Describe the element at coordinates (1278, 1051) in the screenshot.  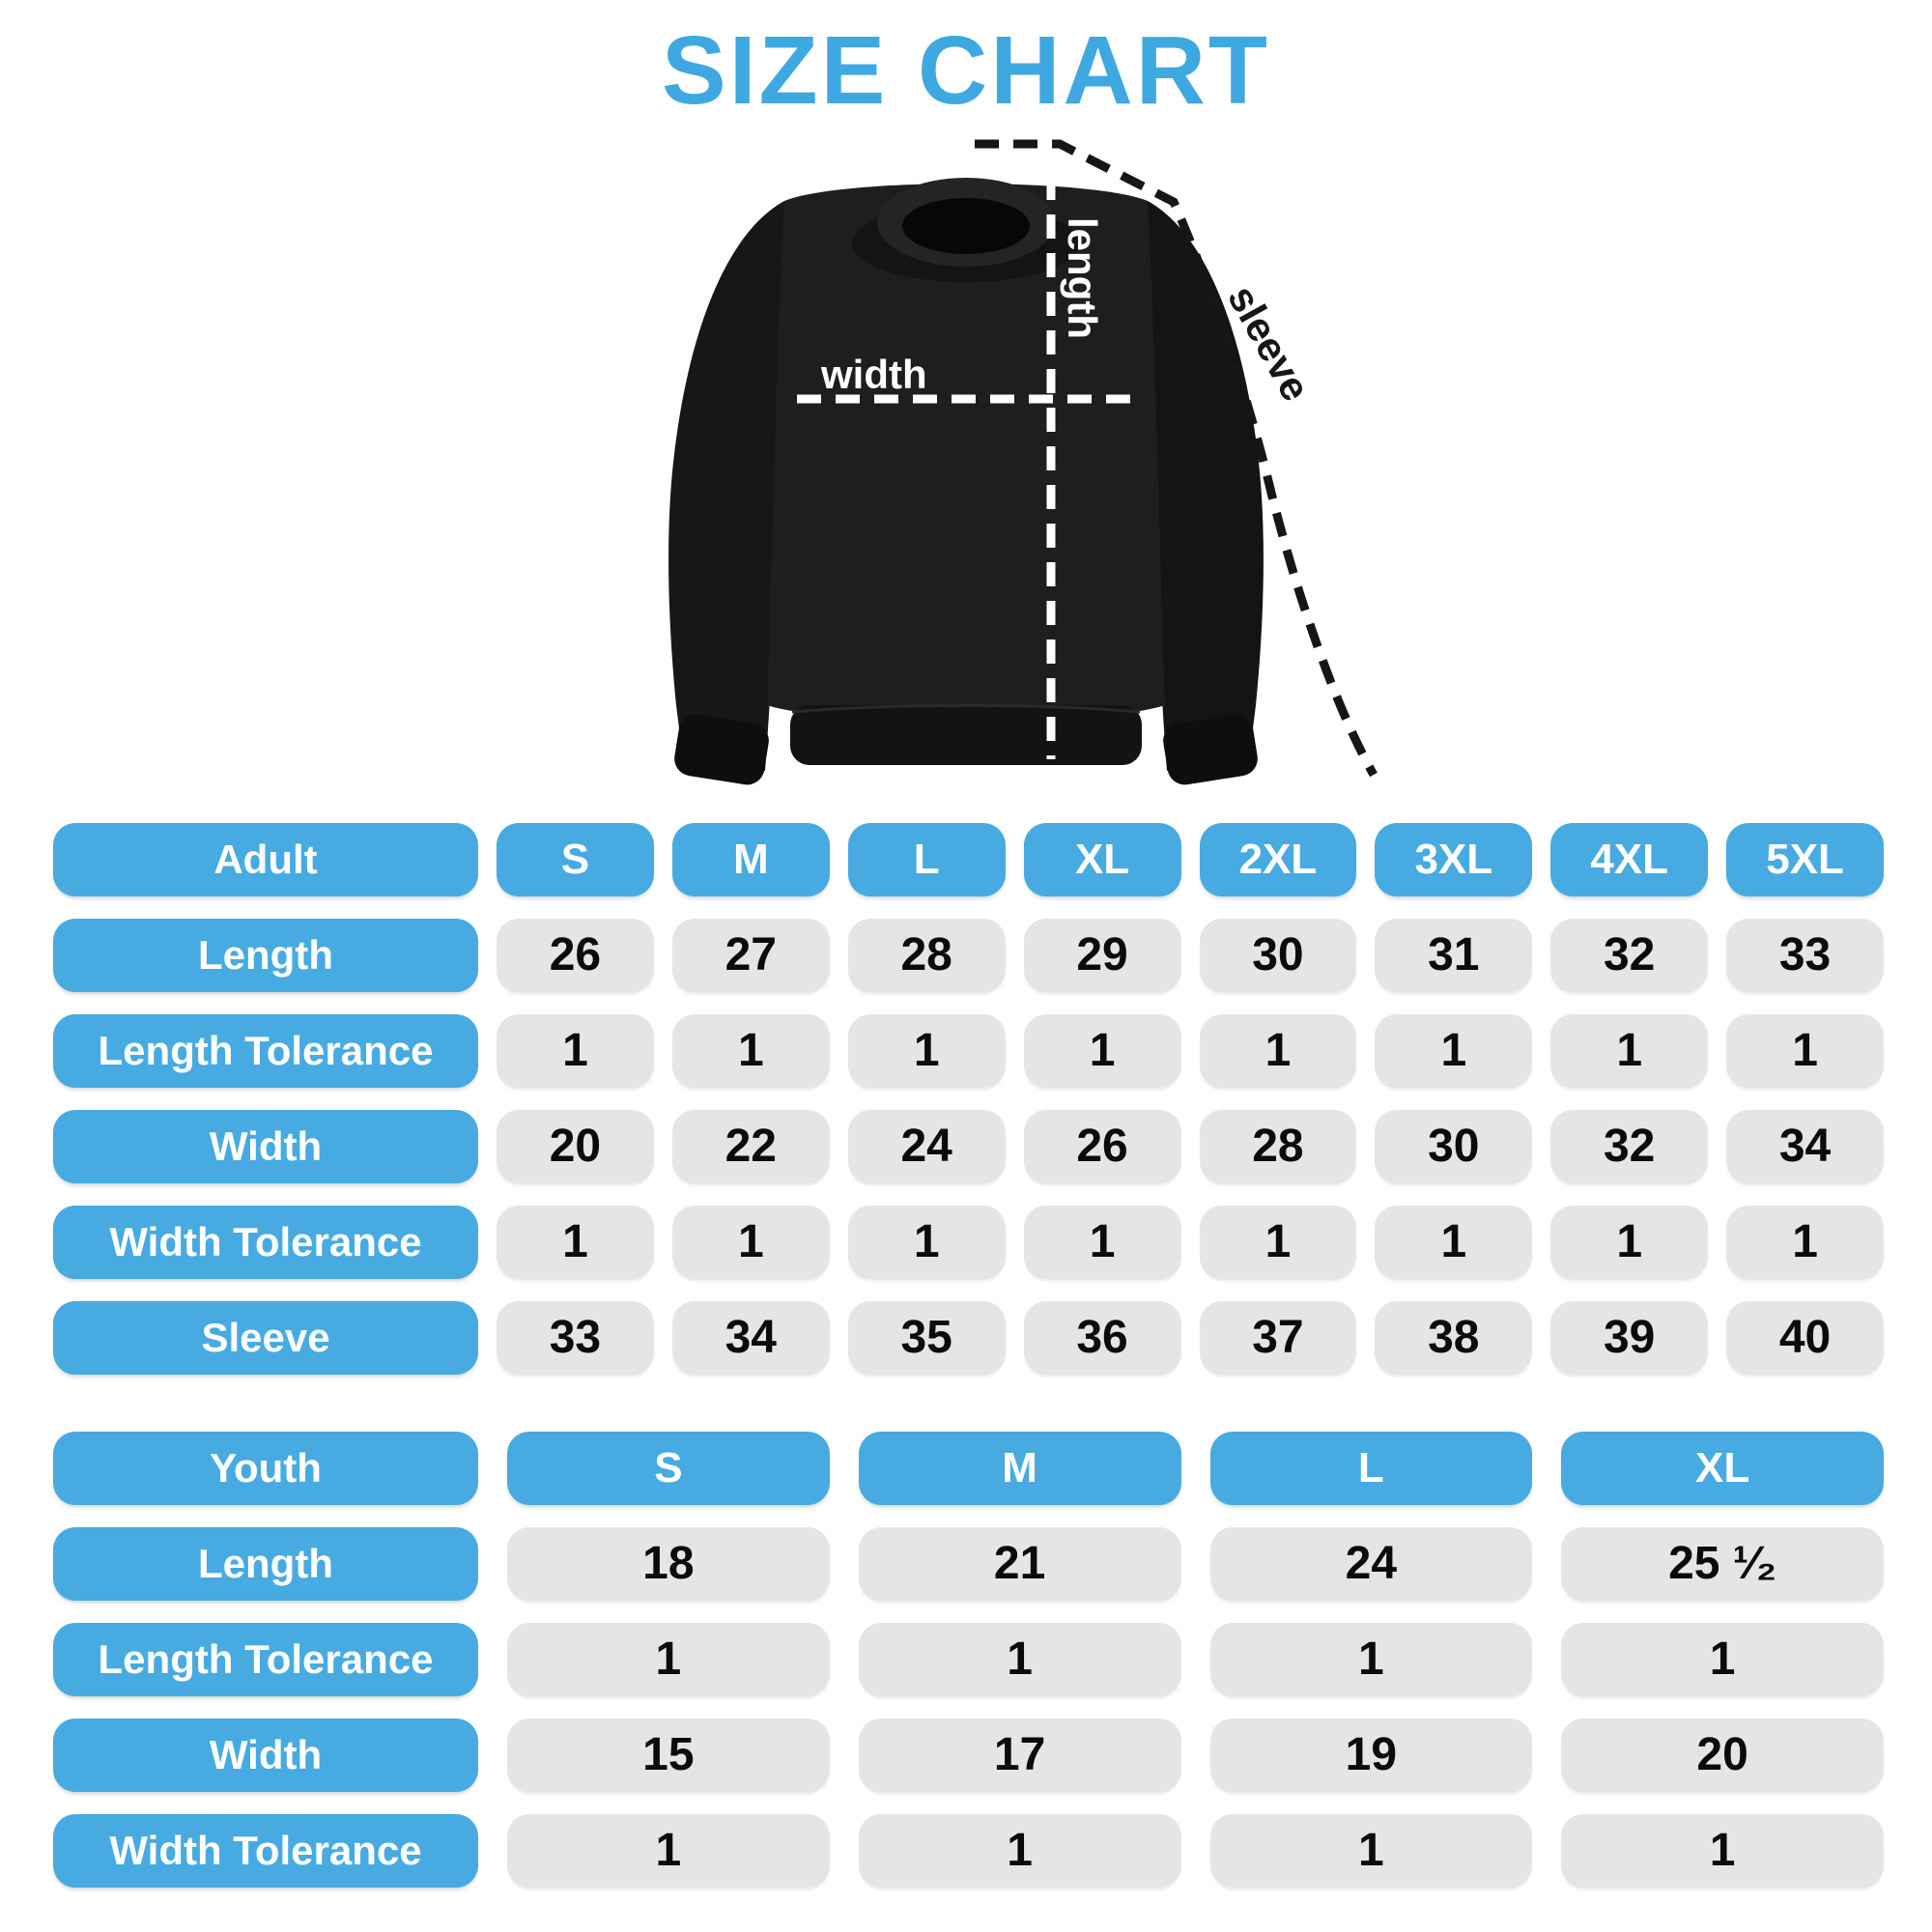
I see `adult-cell-lengthtol-2xl: 1` at that location.